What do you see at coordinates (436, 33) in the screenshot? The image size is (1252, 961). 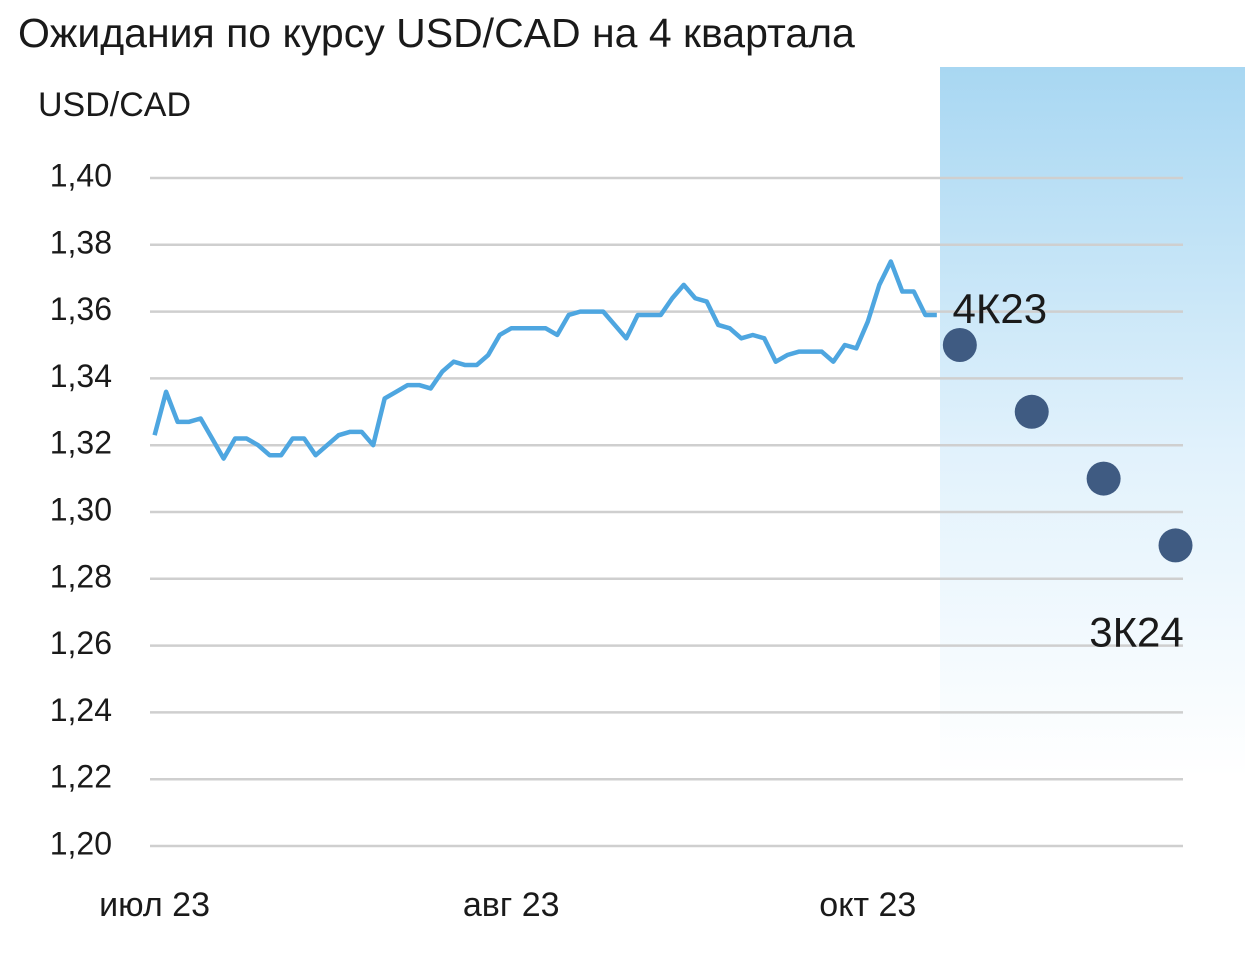 I see `chart-title: Ожидания по курсу USD/CAD на 4 квартала` at bounding box center [436, 33].